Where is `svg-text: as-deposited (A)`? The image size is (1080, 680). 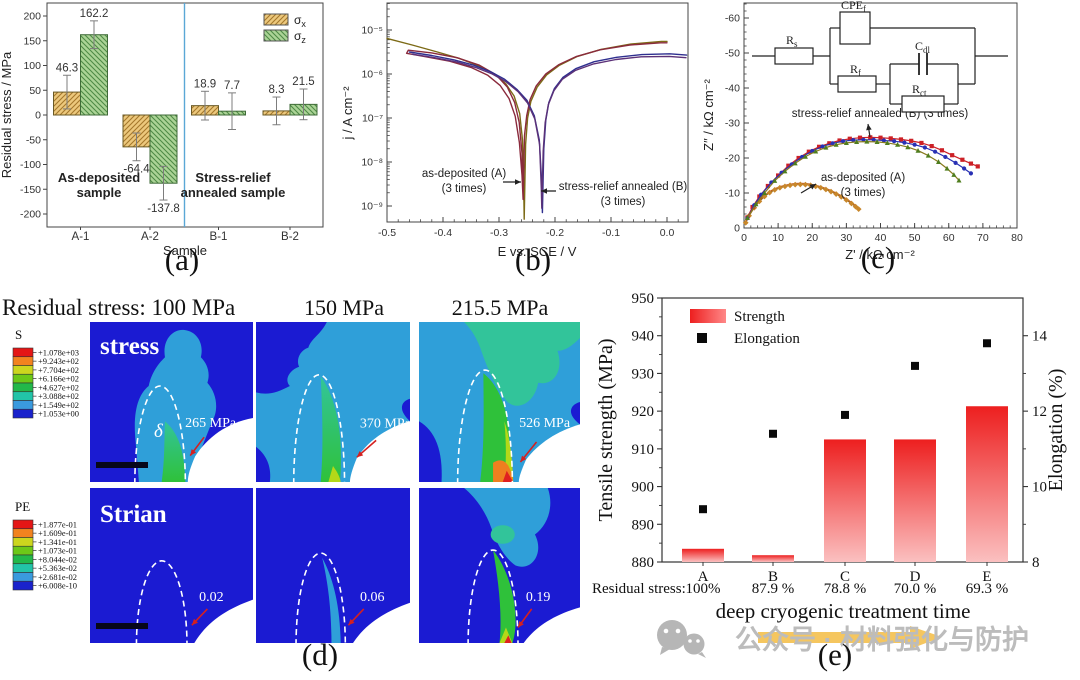 svg-text: as-deposited (A) is located at coordinates (863, 178).